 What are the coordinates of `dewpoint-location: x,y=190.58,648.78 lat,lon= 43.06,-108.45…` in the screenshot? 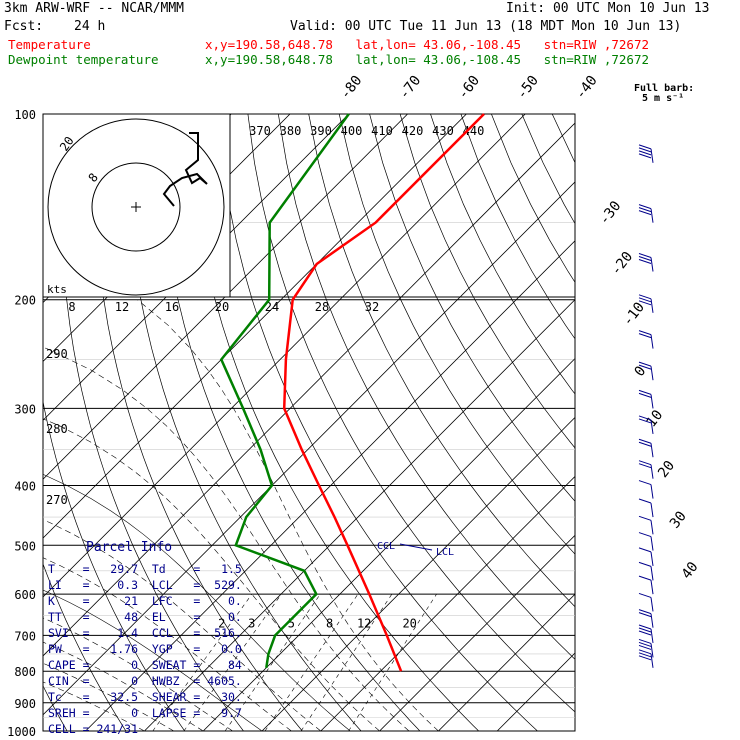 It's located at (427, 60).